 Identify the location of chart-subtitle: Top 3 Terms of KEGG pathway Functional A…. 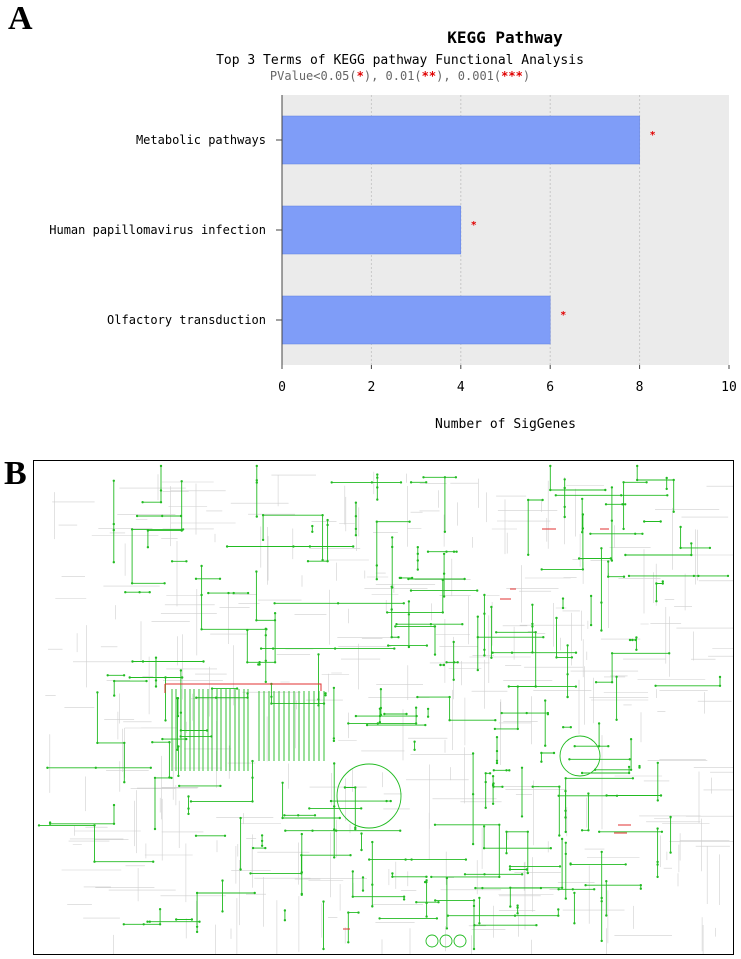
(400, 60).